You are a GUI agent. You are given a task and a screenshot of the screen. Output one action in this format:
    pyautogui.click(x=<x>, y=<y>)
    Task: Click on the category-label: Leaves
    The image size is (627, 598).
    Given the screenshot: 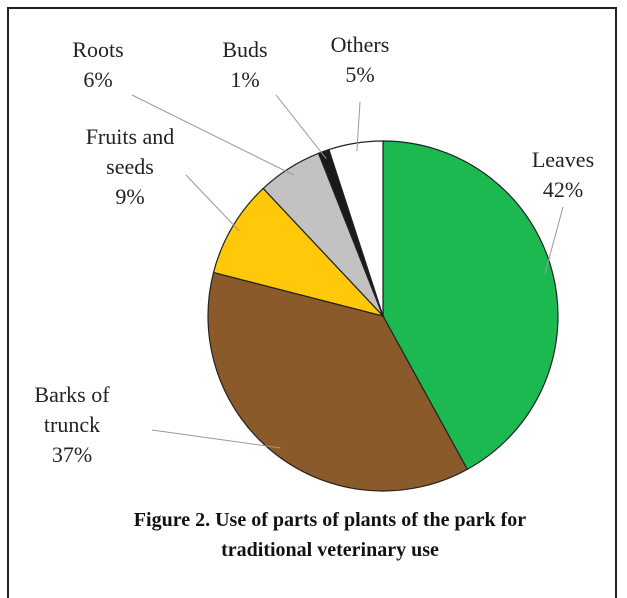 What is the action you would take?
    pyautogui.click(x=563, y=159)
    